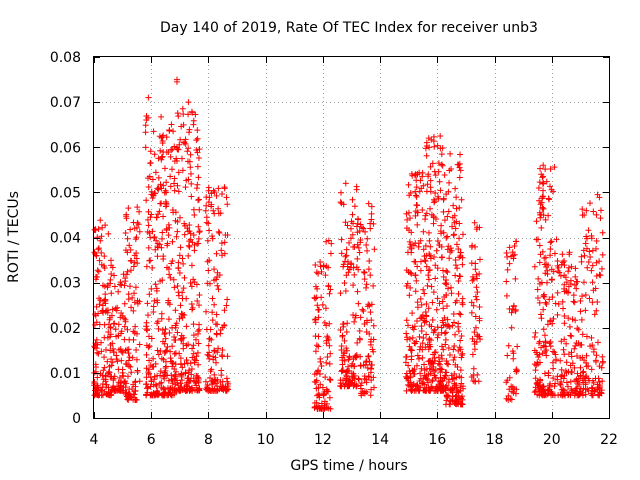 This screenshot has width=640, height=480. What do you see at coordinates (65, 148) in the screenshot?
I see `y-tick-label: 0.06` at bounding box center [65, 148].